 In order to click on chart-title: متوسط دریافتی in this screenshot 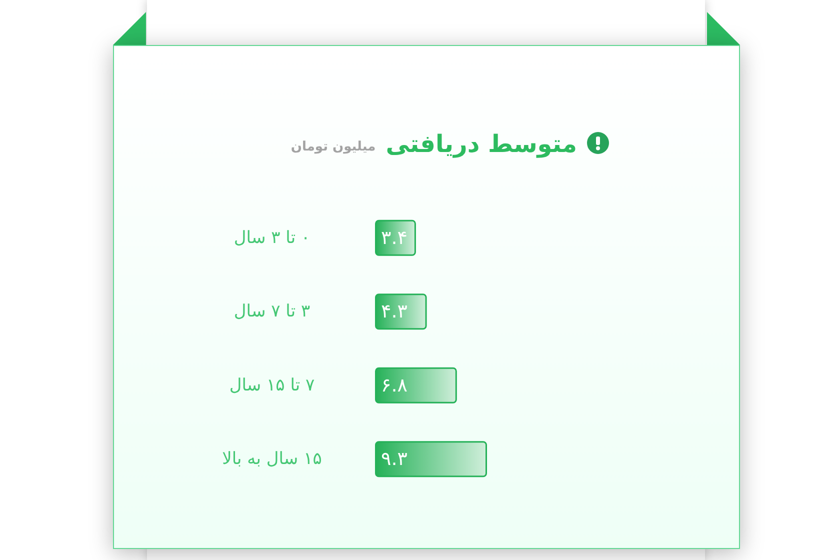, I will do `click(482, 144)`.